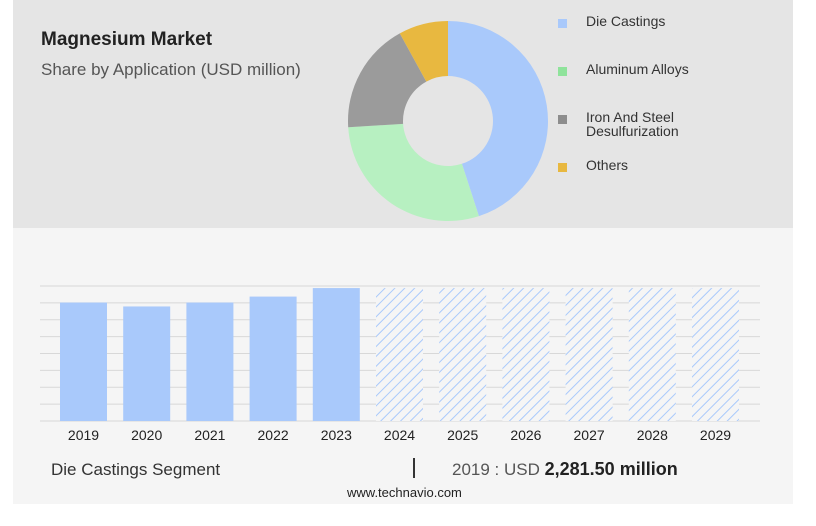 This screenshot has width=816, height=526. Describe the element at coordinates (526, 354) in the screenshot. I see `bar-2026` at that location.